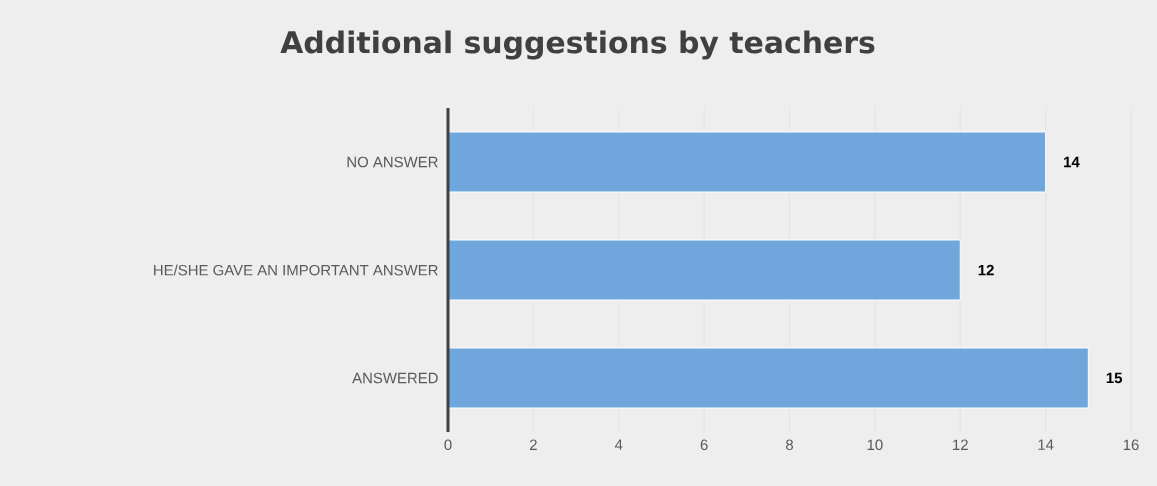 This screenshot has height=486, width=1157. Describe the element at coordinates (704, 445) in the screenshot. I see `x-tick-label: 6` at that location.